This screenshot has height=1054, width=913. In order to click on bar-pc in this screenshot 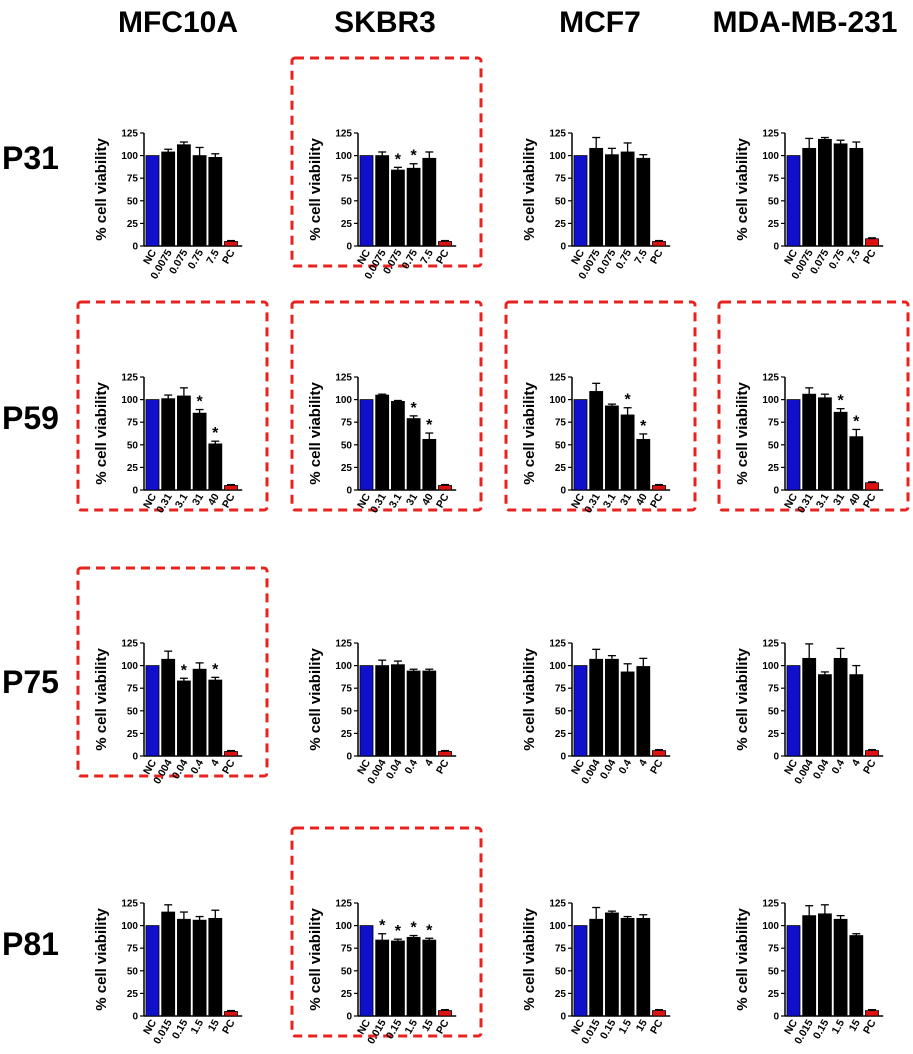, I will do `click(231, 488)`.